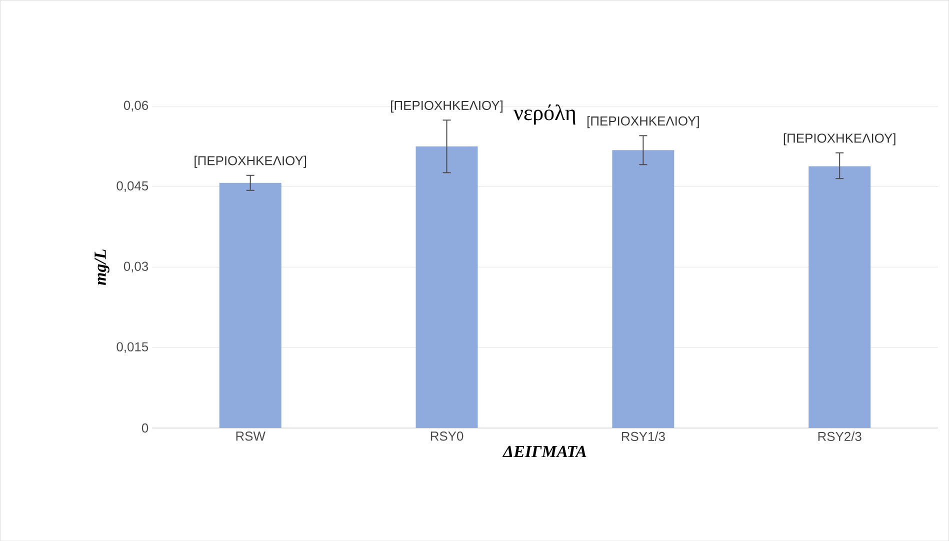  Describe the element at coordinates (136, 106) in the screenshot. I see `y-tick-label: 0,06` at that location.